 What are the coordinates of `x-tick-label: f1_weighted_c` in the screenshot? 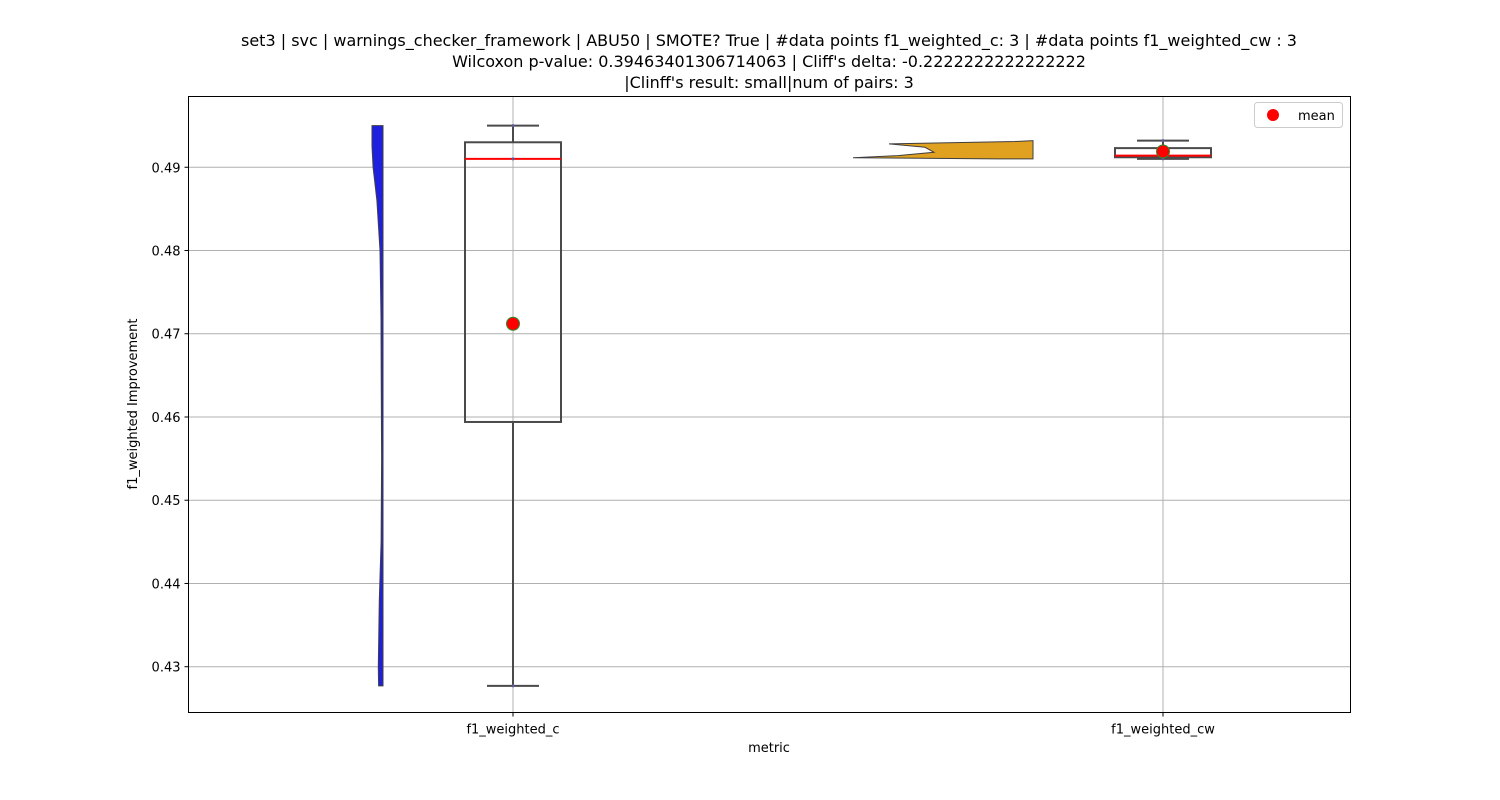 It's located at (512, 730).